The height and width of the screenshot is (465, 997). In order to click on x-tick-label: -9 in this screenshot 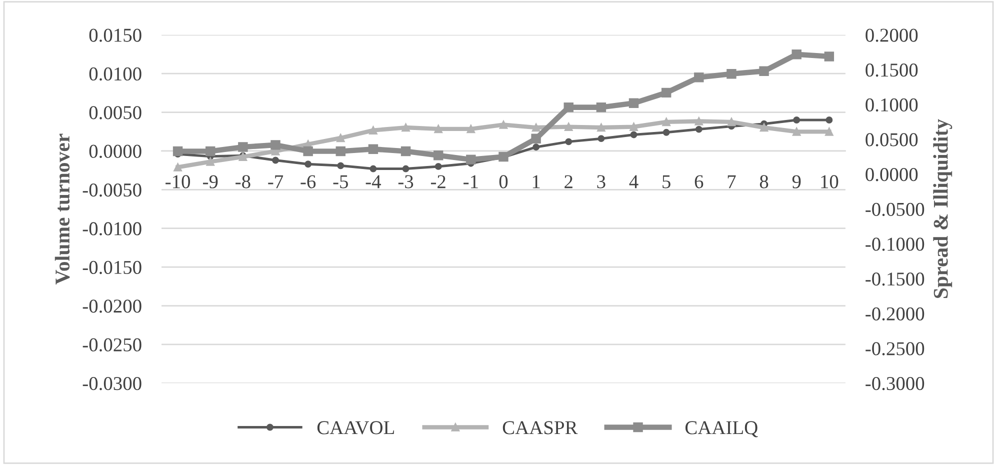, I will do `click(210, 181)`.